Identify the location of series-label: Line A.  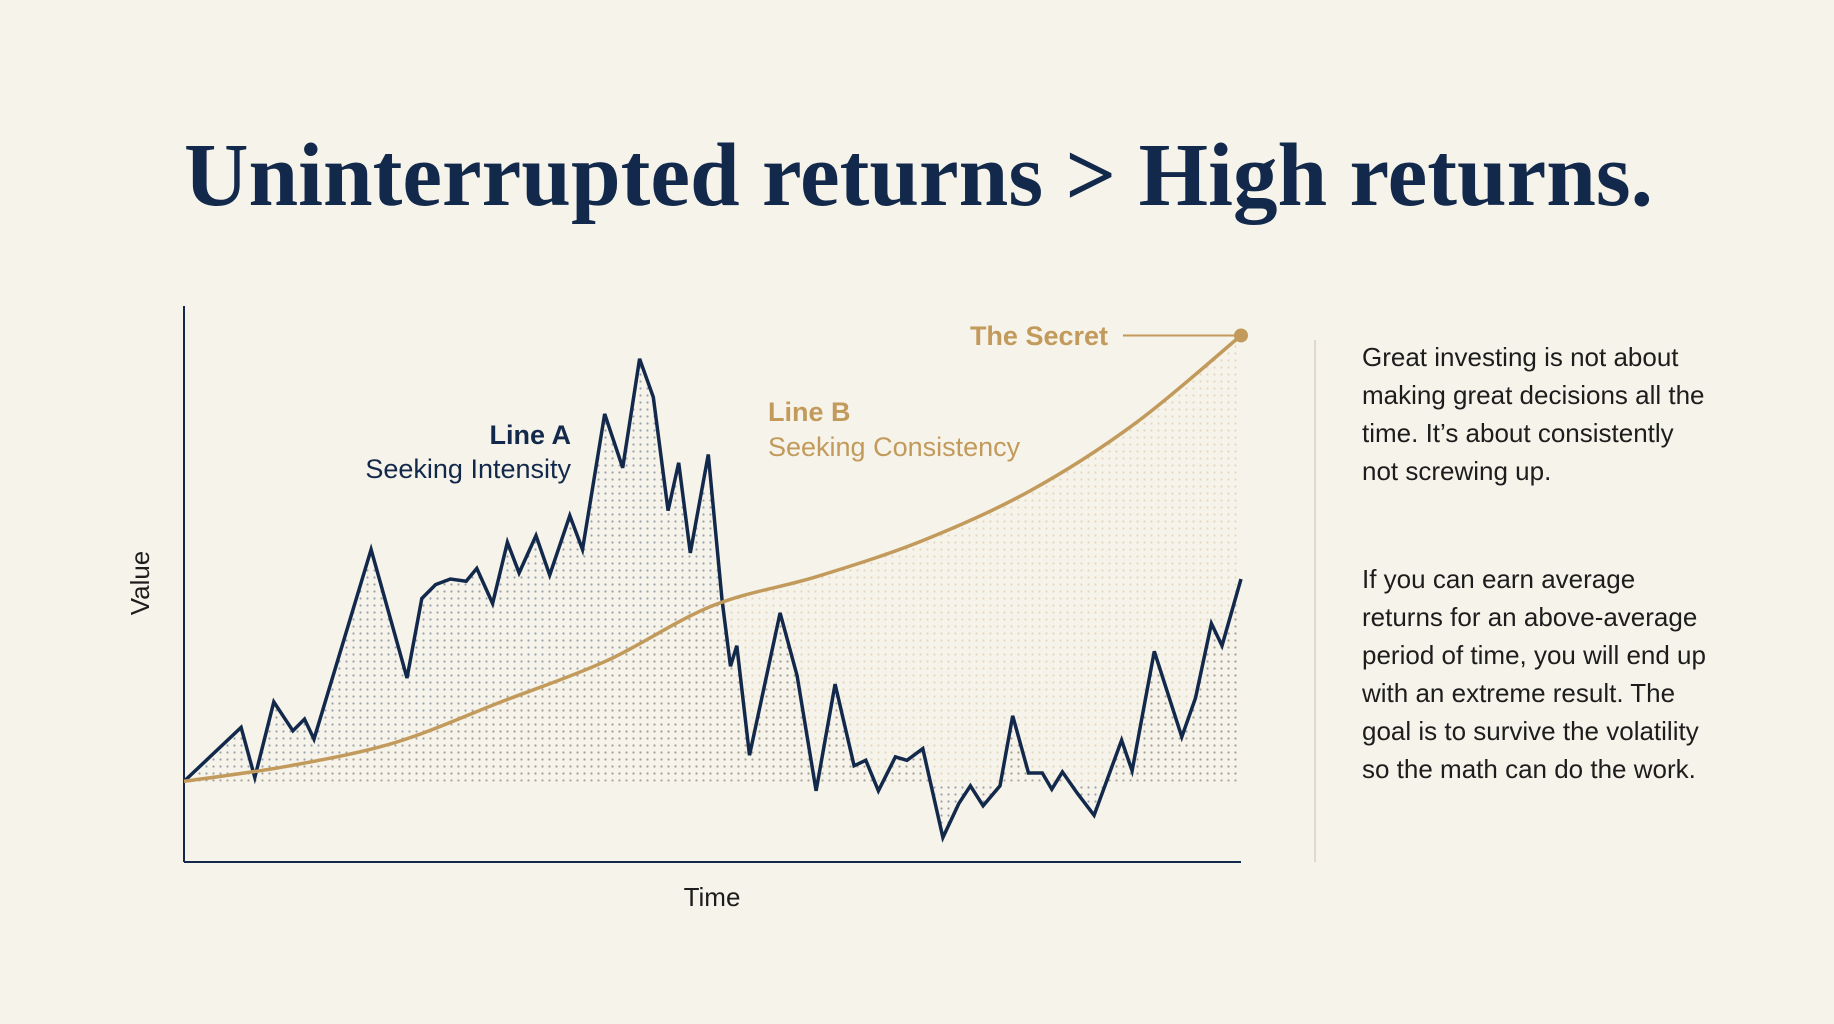
(530, 435).